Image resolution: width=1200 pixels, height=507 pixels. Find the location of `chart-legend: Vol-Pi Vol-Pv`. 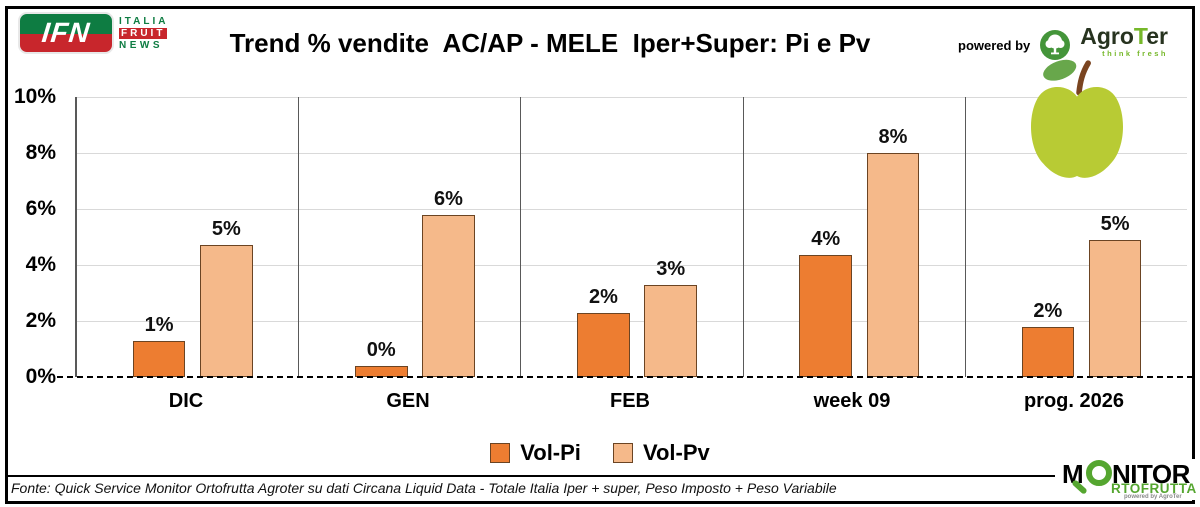

chart-legend: Vol-Pi Vol-Pv is located at coordinates (600, 453).